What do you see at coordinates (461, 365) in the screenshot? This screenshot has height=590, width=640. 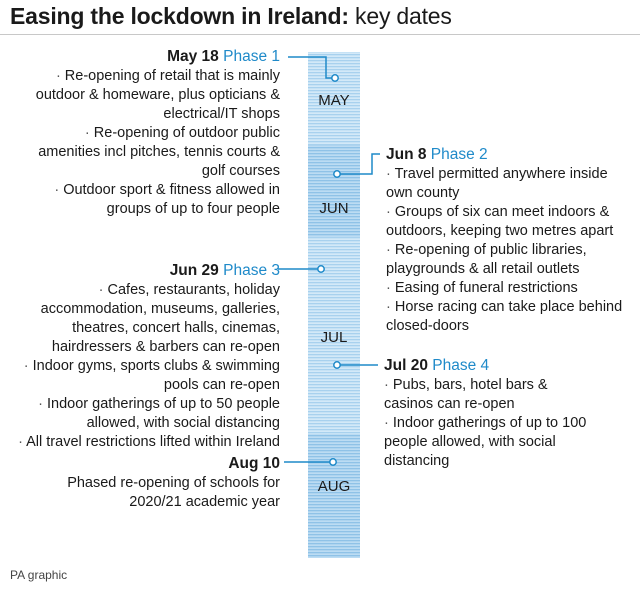 I see `phase4-name: Phase 4` at bounding box center [461, 365].